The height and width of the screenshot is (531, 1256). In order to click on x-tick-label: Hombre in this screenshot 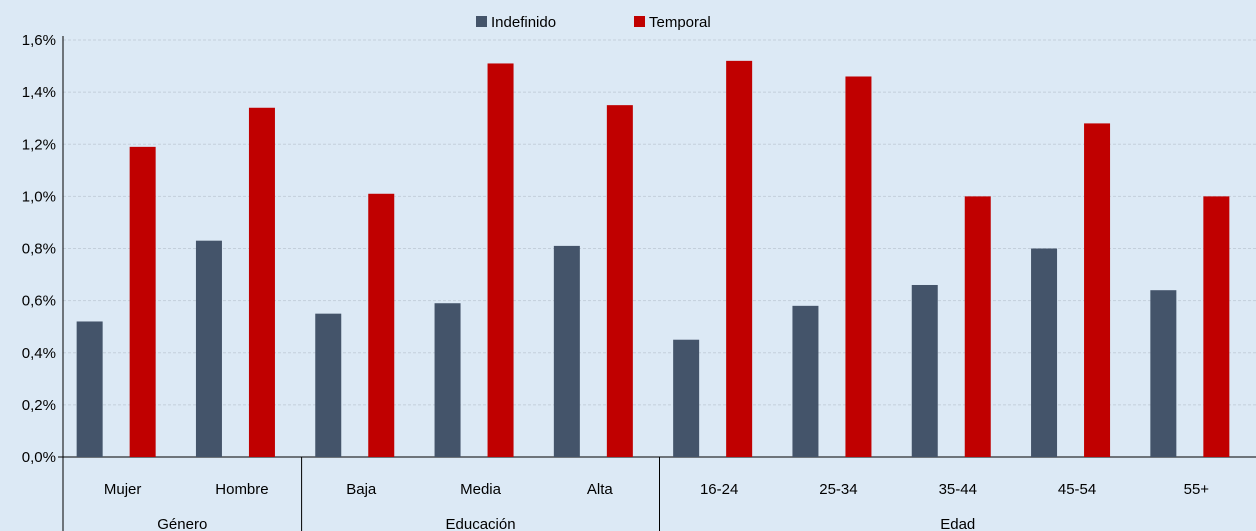, I will do `click(241, 489)`.